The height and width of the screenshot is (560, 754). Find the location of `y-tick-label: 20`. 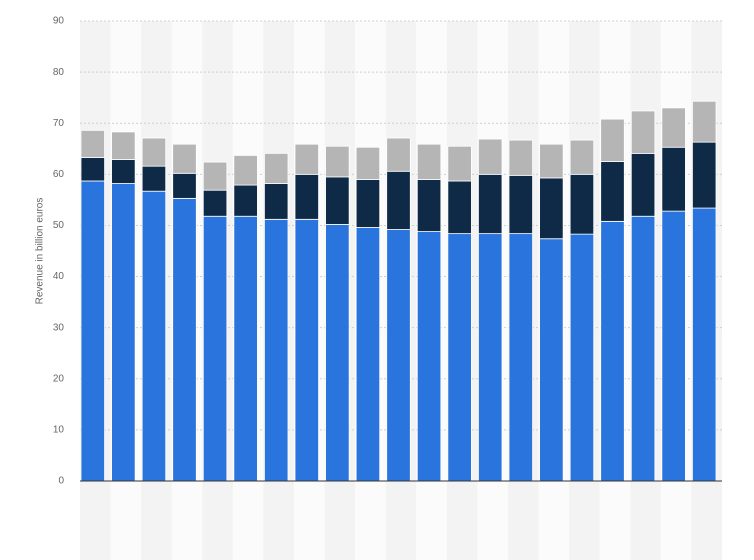

y-tick-label: 20 is located at coordinates (59, 378).